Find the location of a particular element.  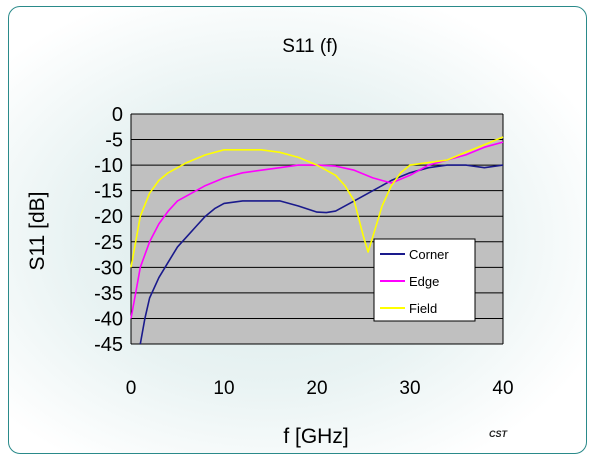

y-tick-label: -35 is located at coordinates (108, 294).